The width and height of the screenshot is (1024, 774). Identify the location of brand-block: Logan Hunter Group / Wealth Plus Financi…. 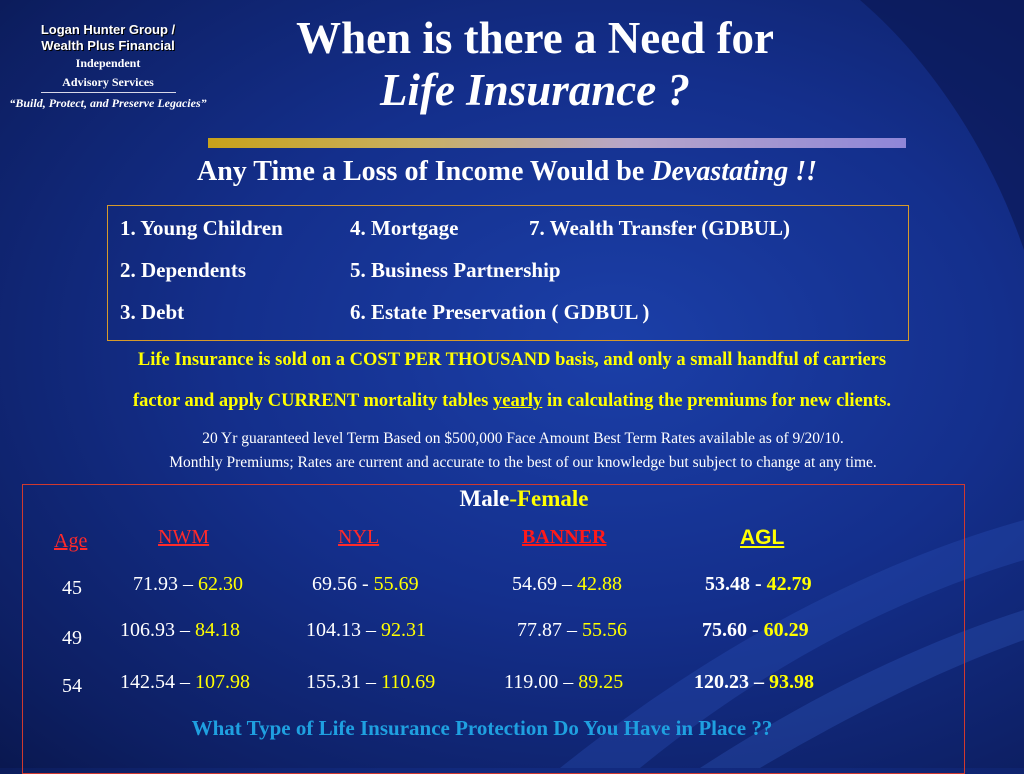
(108, 67).